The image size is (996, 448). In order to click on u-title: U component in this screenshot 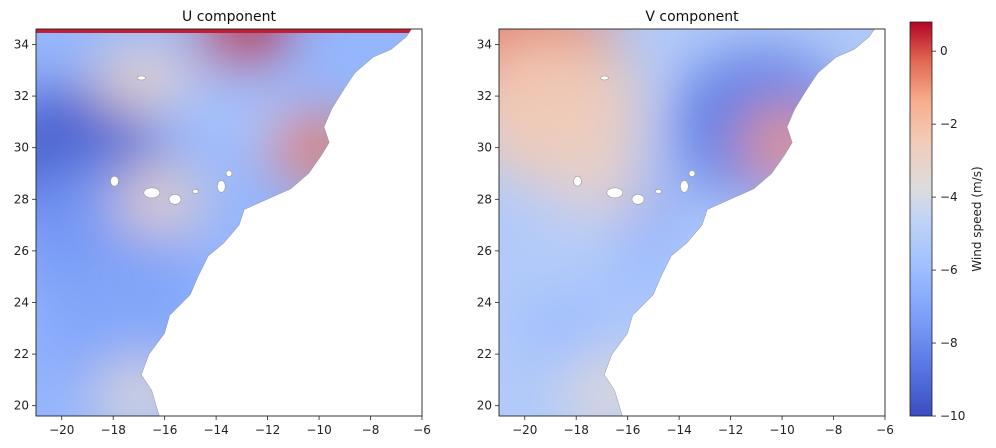, I will do `click(229, 17)`.